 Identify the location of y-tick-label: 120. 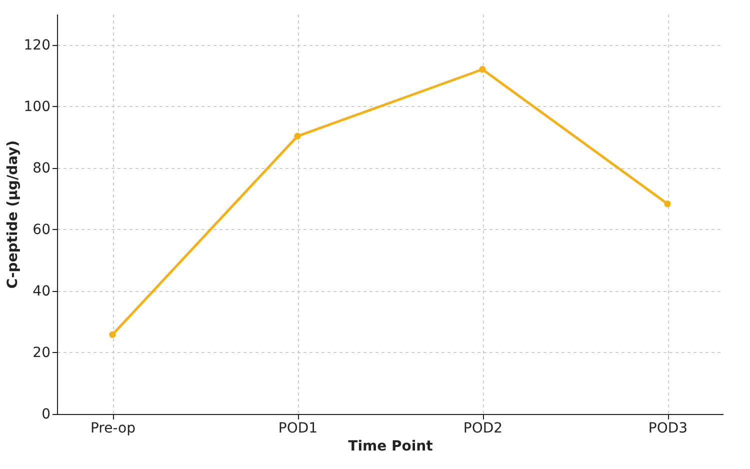
(37, 45).